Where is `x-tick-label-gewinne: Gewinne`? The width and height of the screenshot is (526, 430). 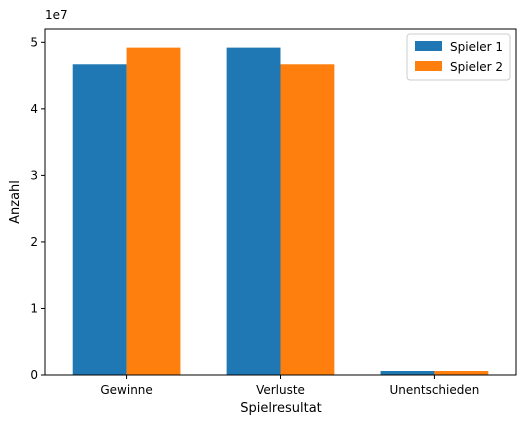
x-tick-label-gewinne: Gewinne is located at coordinates (126, 390).